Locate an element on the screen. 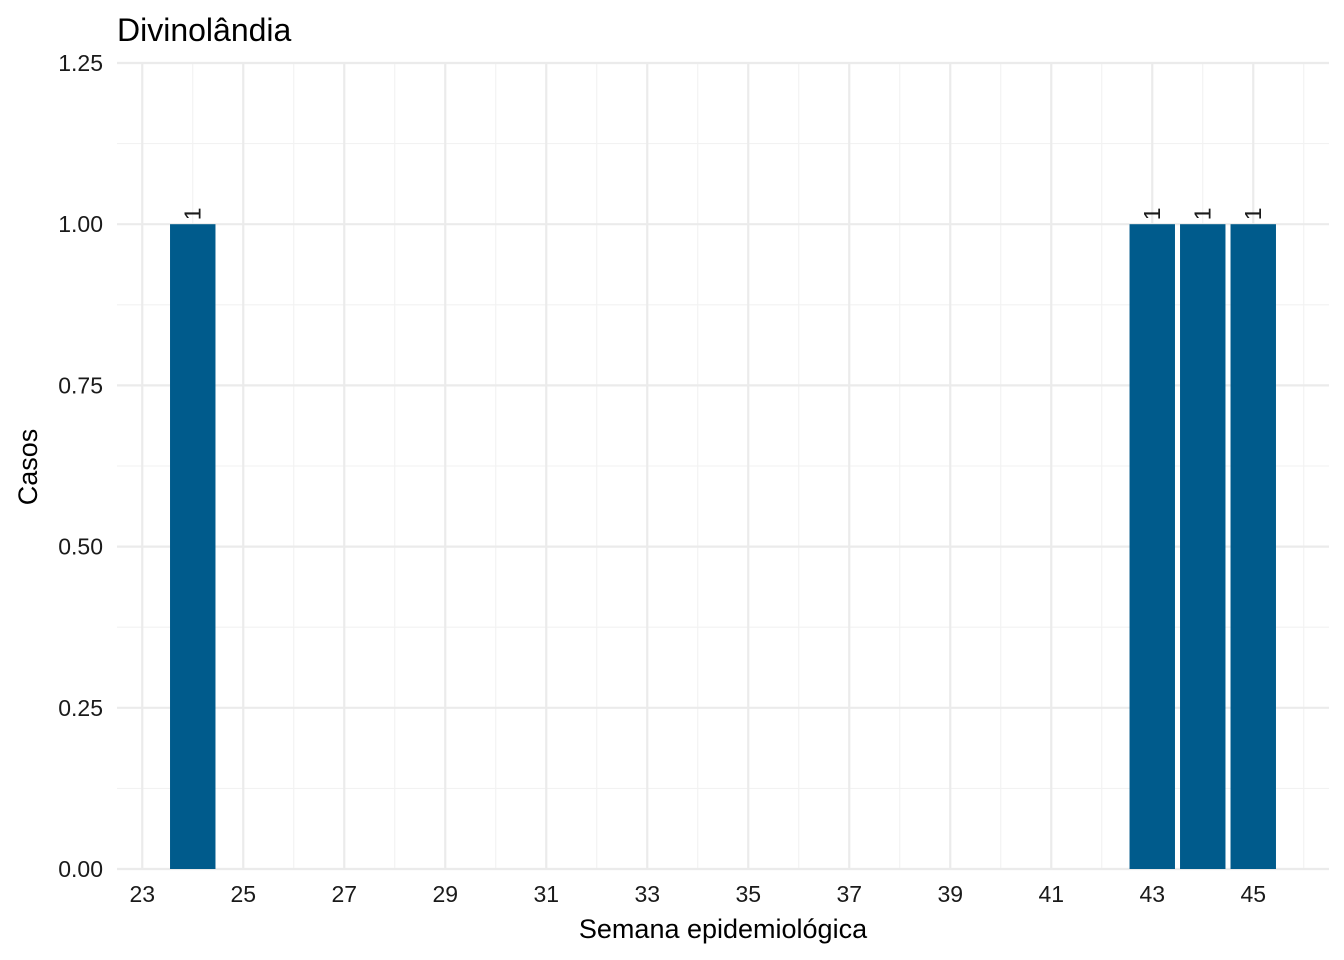 Image resolution: width=1344 pixels, height=960 pixels. y-axis-tick-labels: 0.00 0.25 0.50 0.75 1.00 1.25 is located at coordinates (80, 466).